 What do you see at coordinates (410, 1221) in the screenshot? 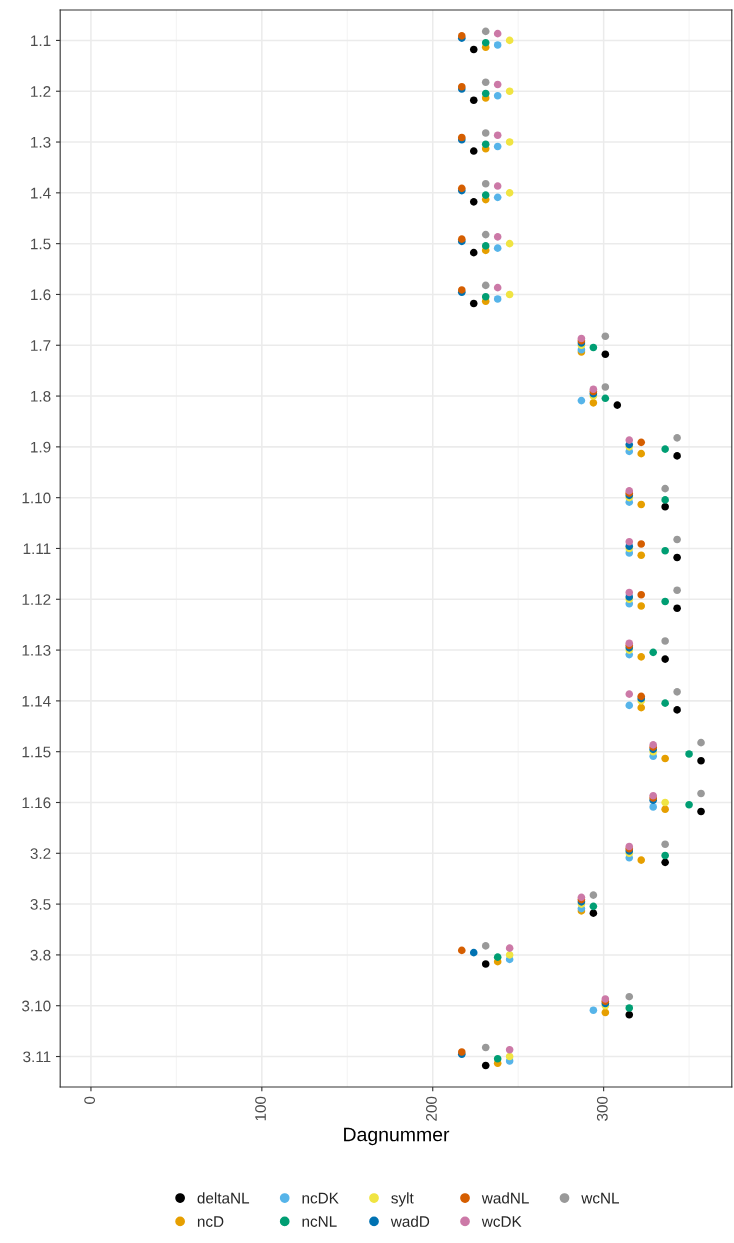
I see `legend-label: wadD` at bounding box center [410, 1221].